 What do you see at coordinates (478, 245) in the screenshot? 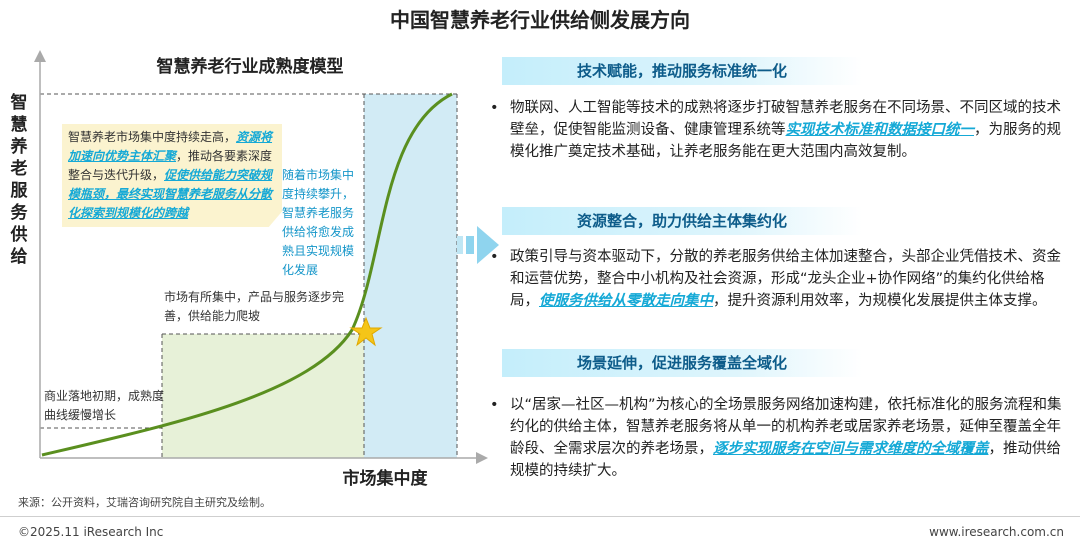
I see `arrow-right-icon` at bounding box center [478, 245].